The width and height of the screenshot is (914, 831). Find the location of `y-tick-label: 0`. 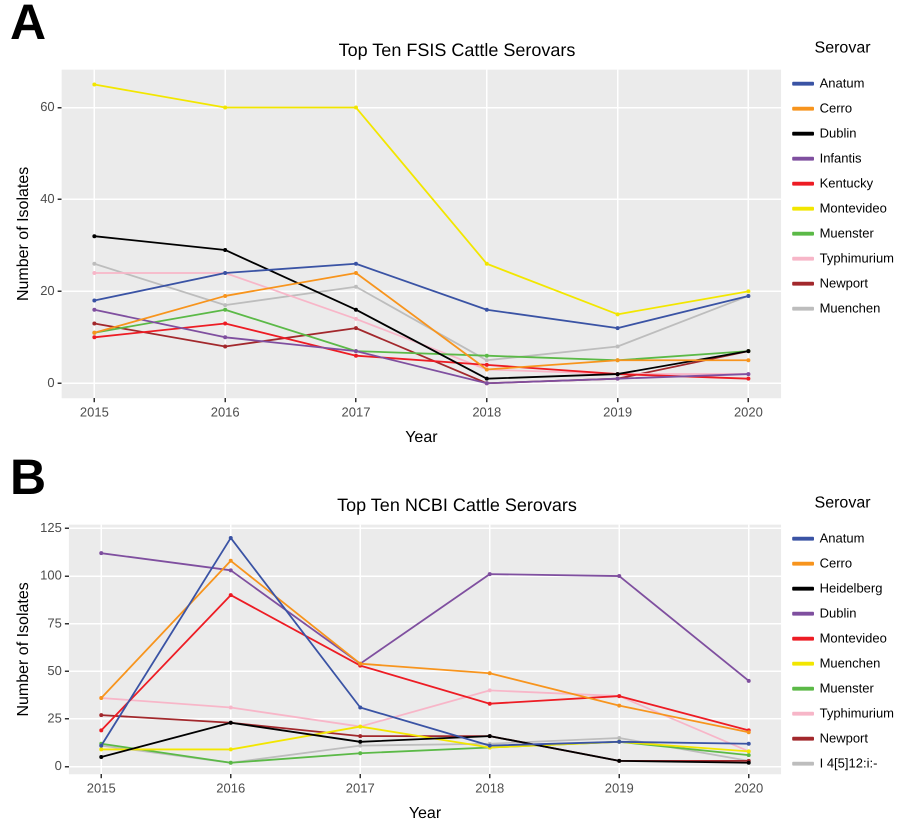

y-tick-label: 0 is located at coordinates (58, 766).